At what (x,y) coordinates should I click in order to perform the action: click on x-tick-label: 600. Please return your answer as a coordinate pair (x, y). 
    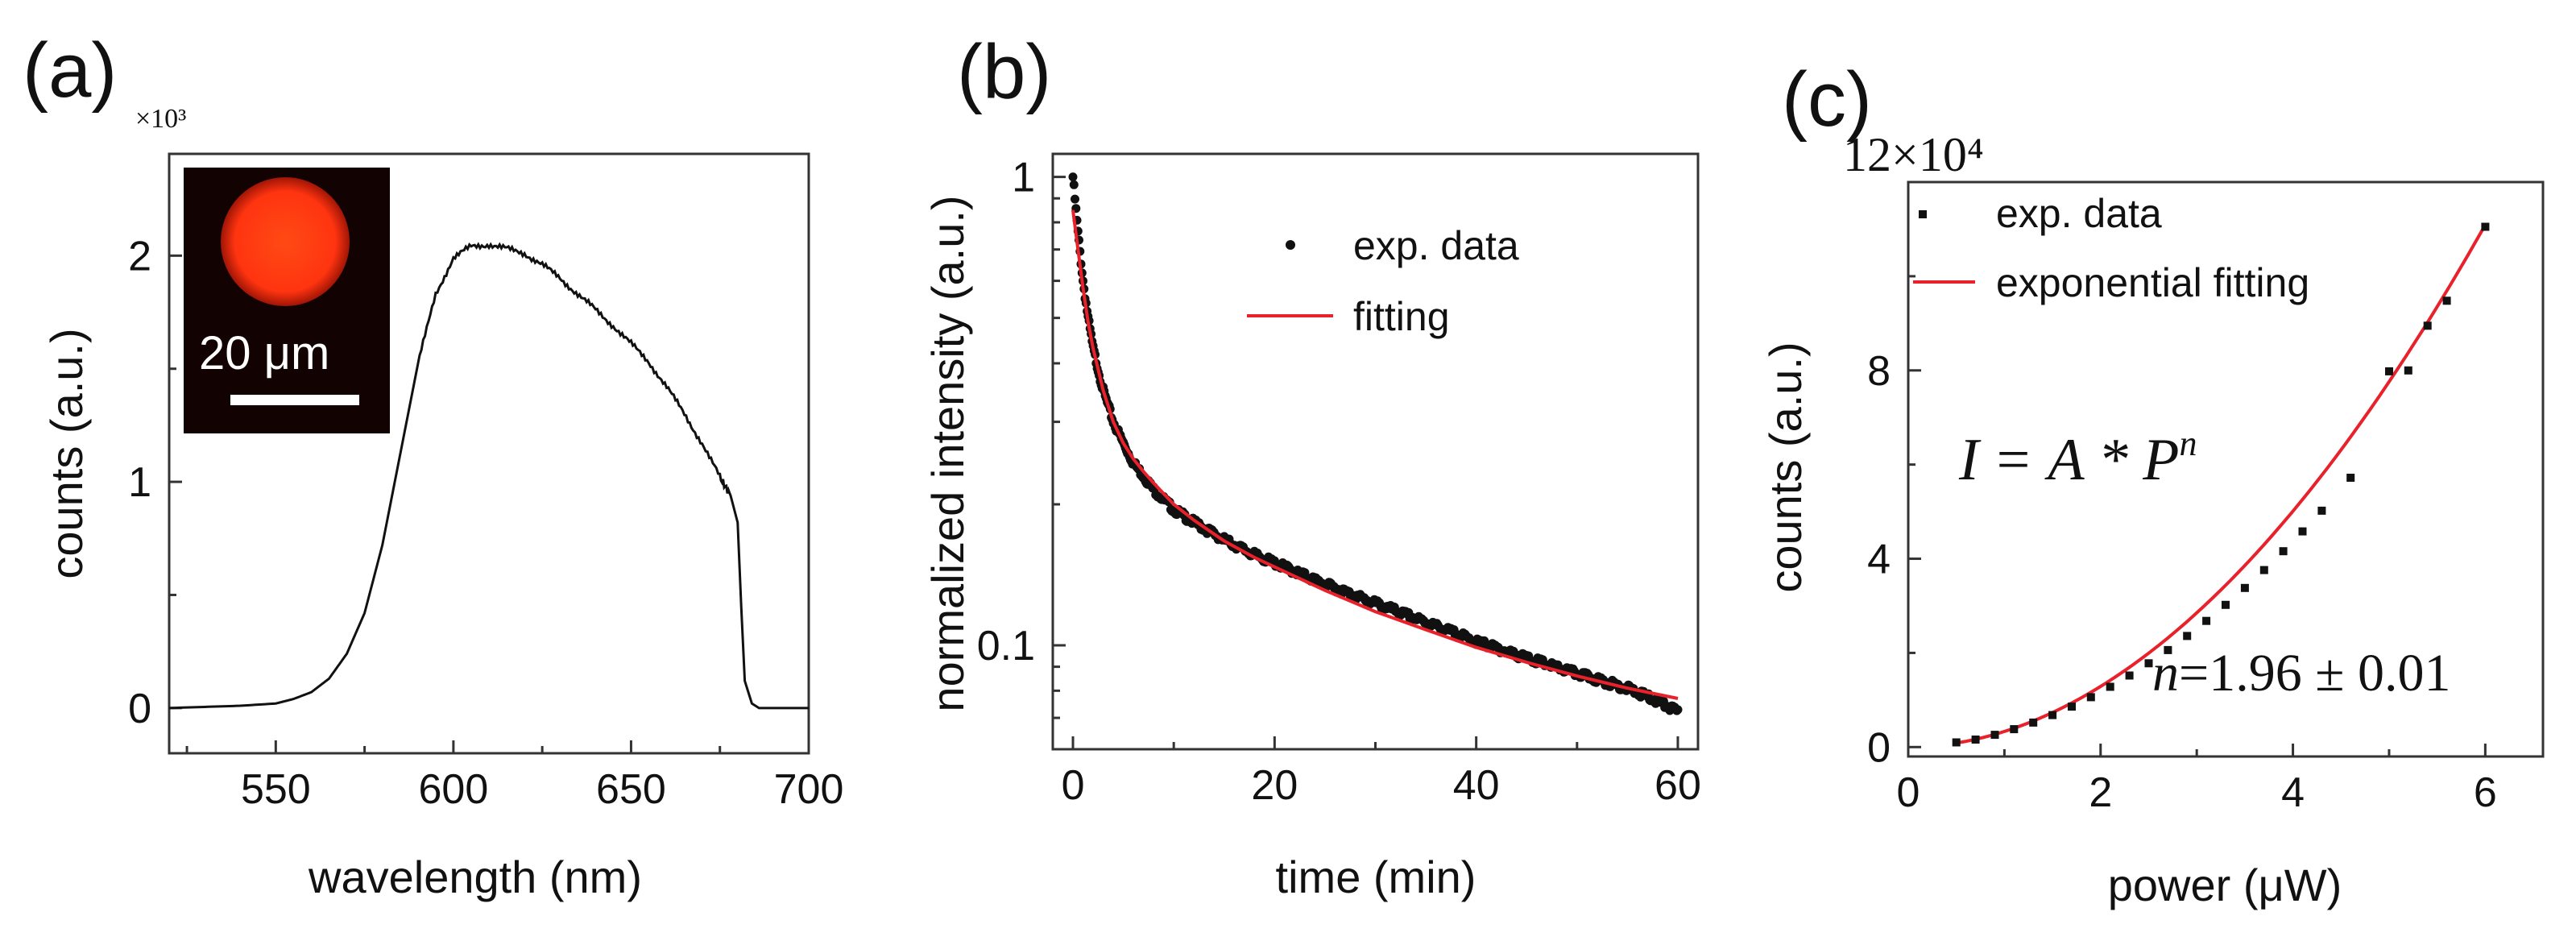
    Looking at the image, I should click on (454, 789).